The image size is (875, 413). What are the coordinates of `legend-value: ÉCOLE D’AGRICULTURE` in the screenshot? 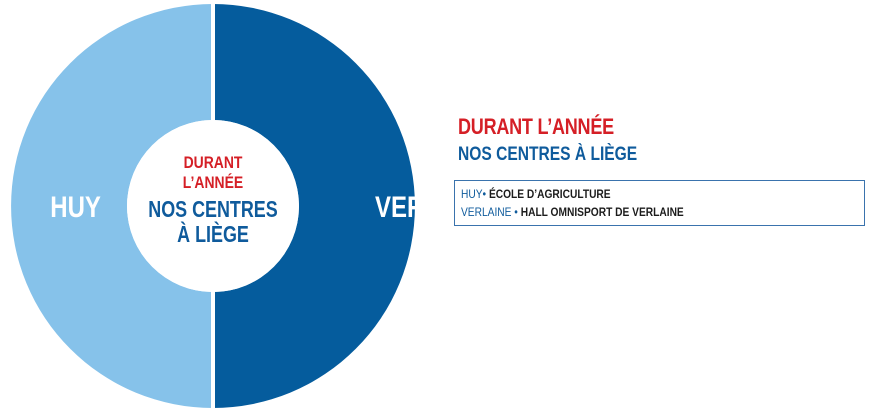 It's located at (549, 194).